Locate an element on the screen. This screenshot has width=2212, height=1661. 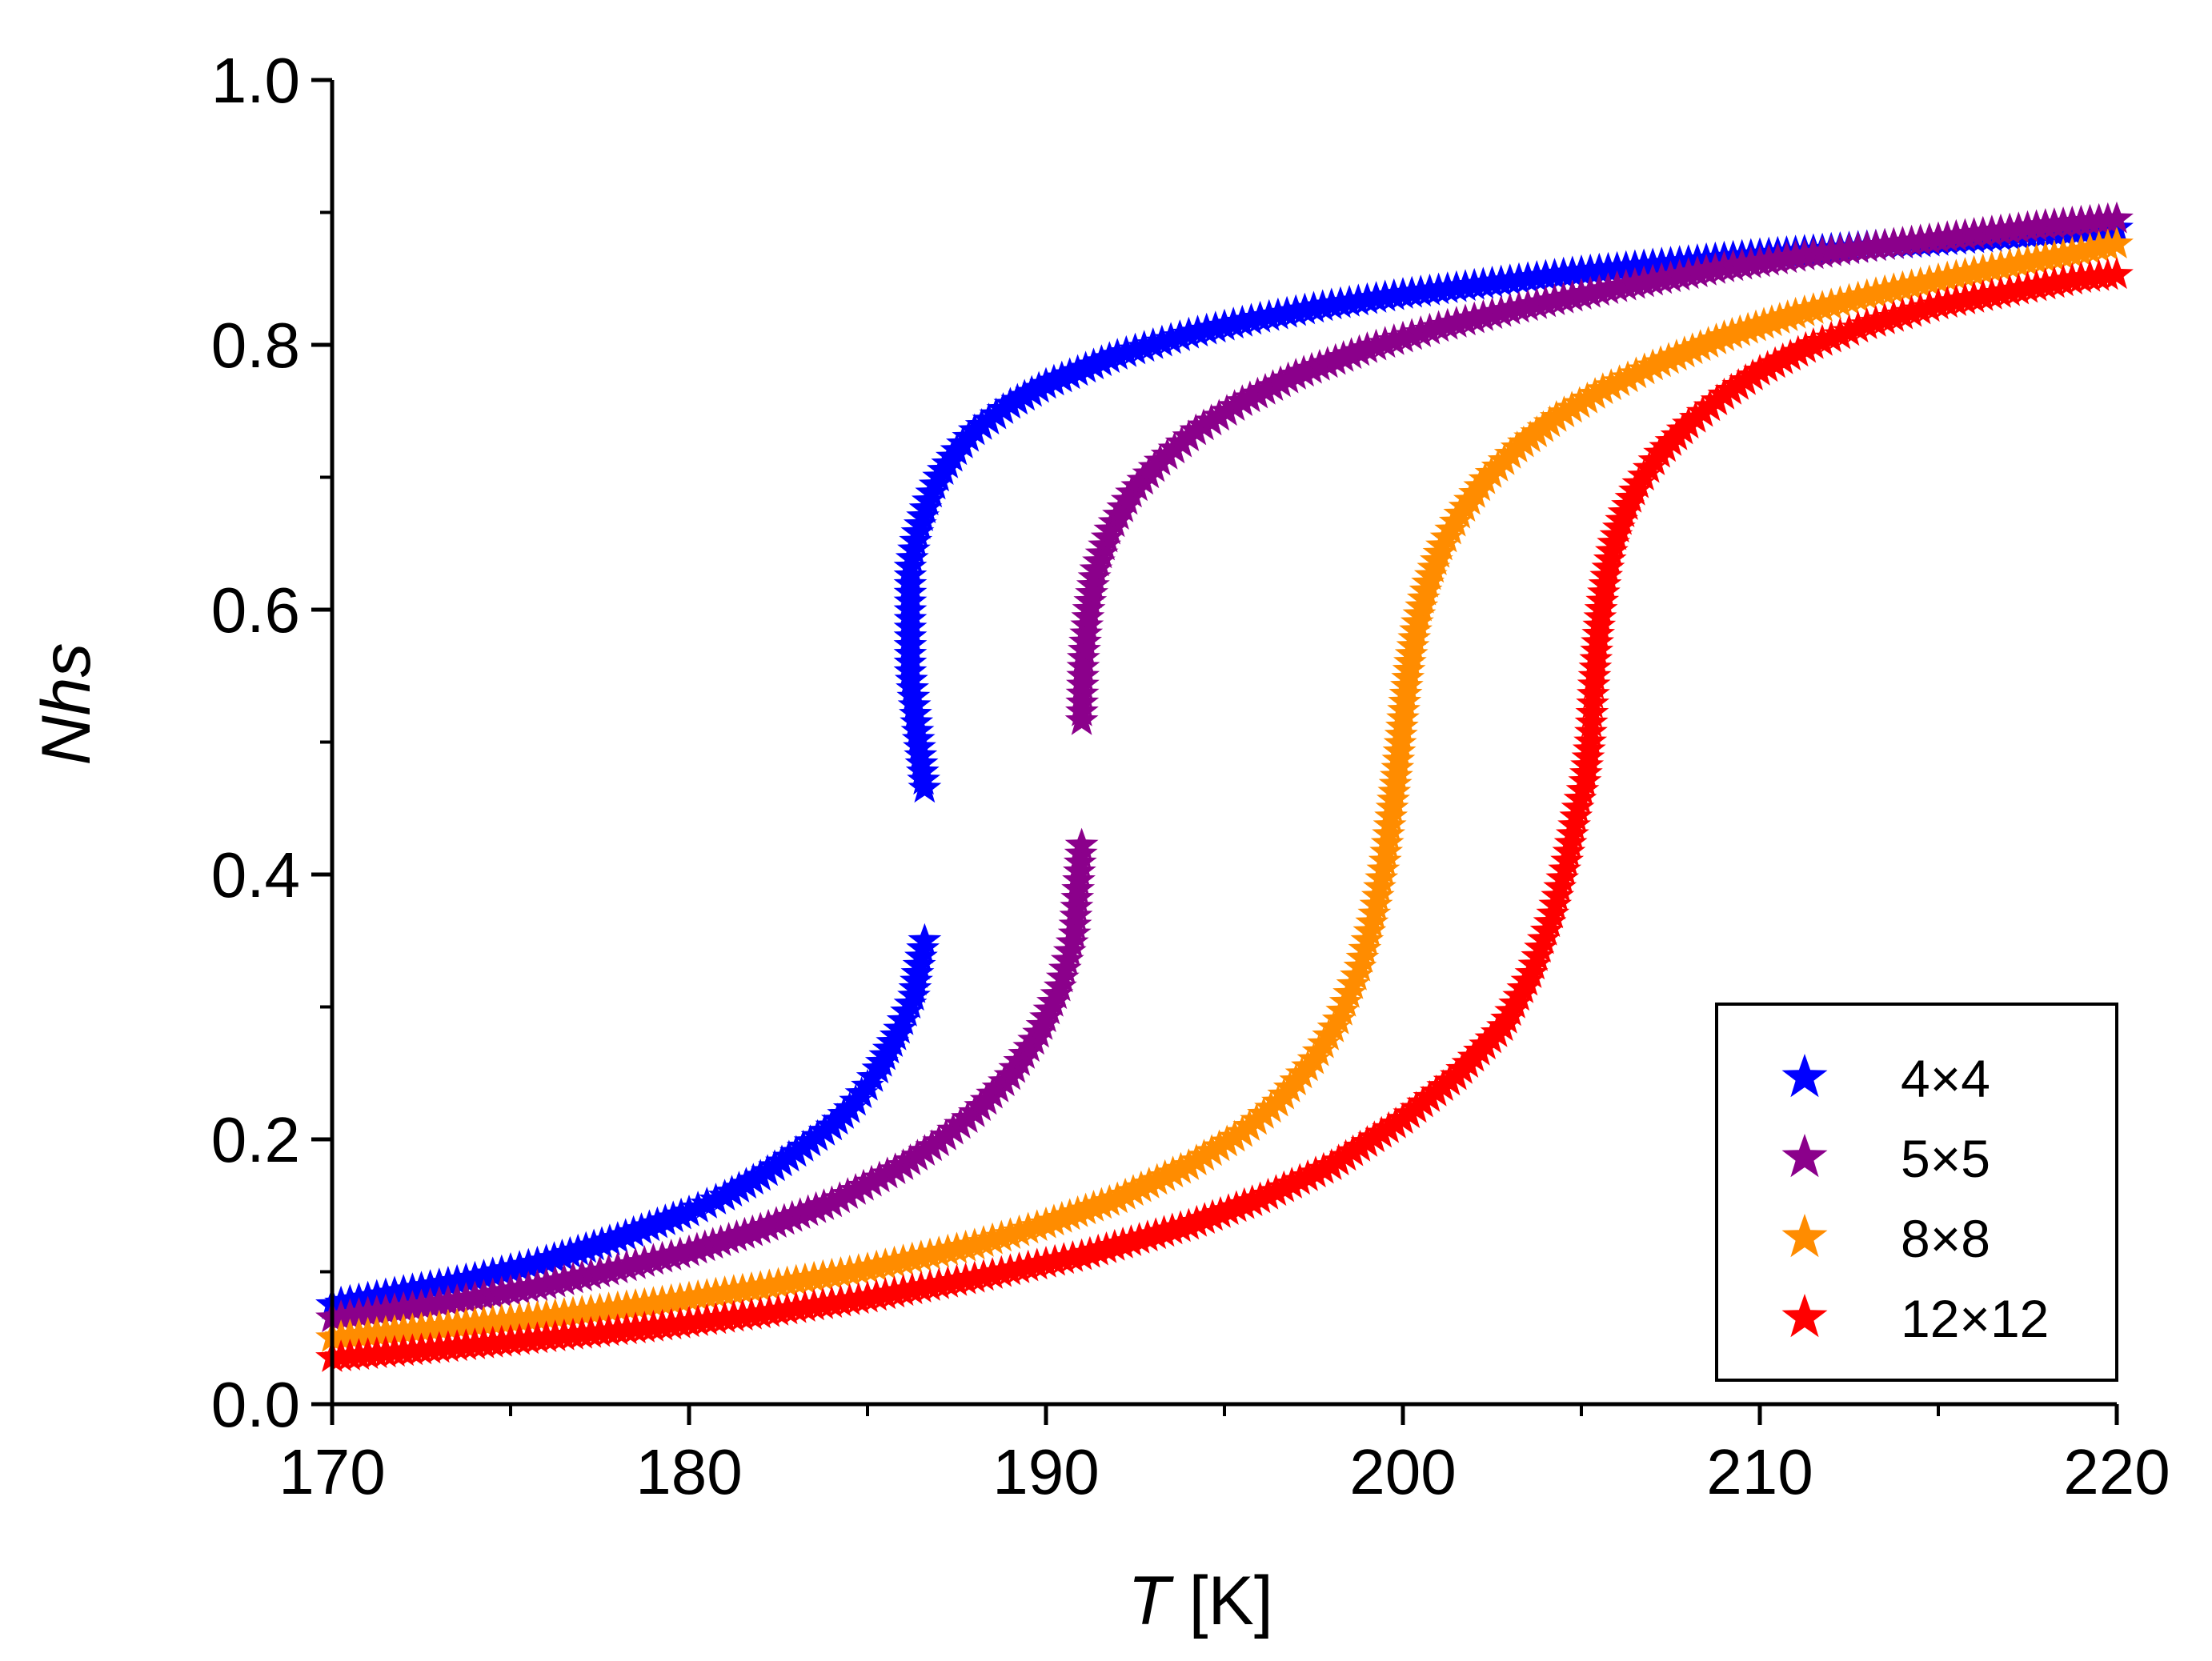
y-axis-title: Nhs is located at coordinates (66, 705).